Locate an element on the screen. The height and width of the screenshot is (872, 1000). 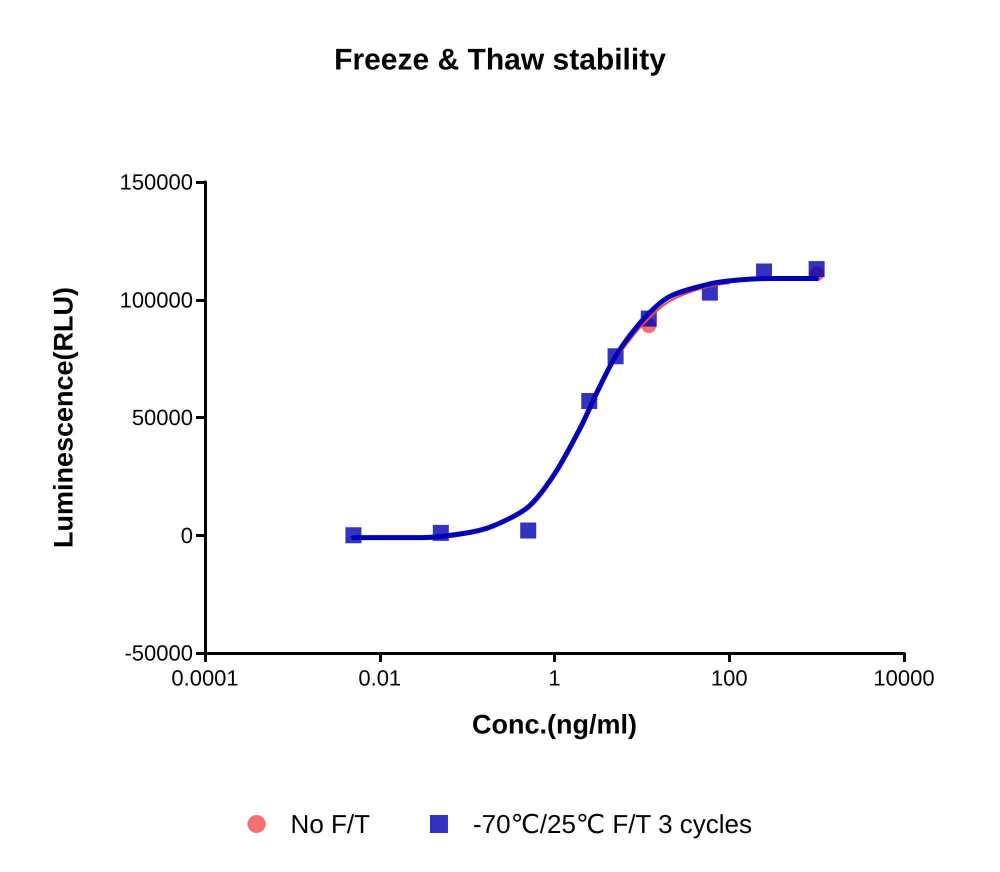
y-axis-title: Luminescence(RLU) is located at coordinates (63, 417).